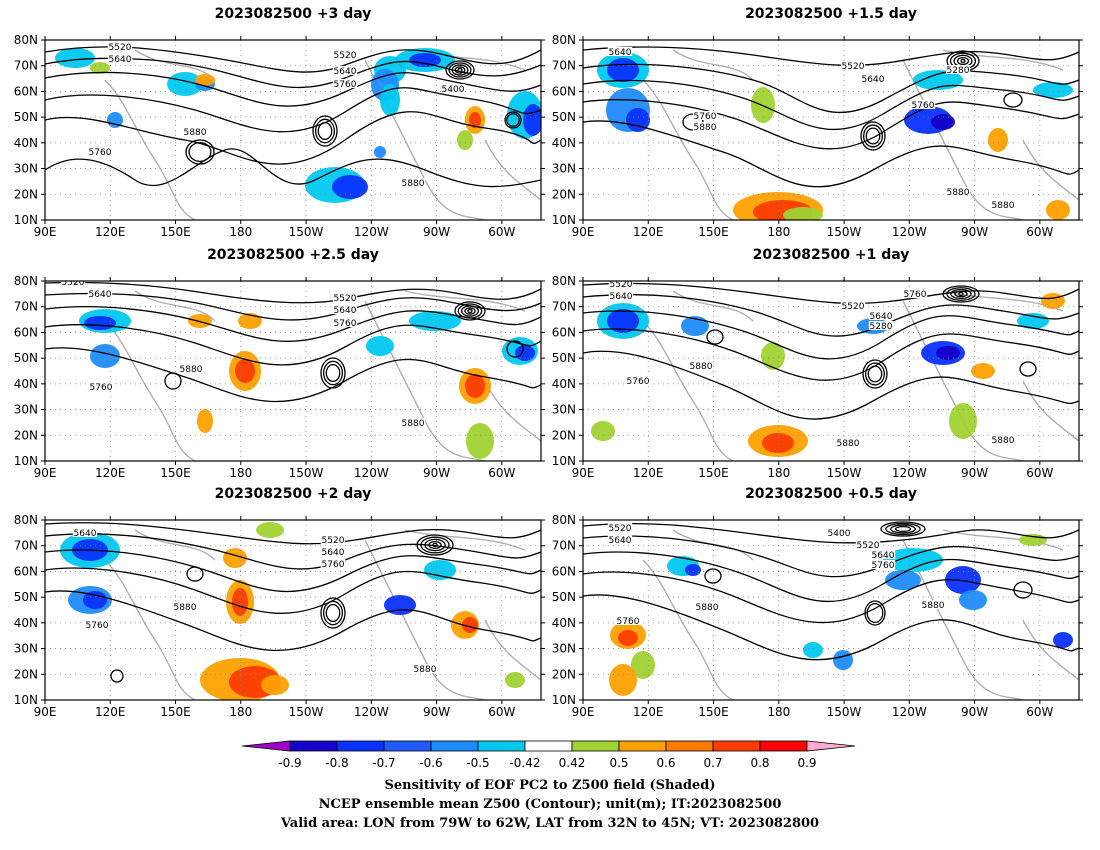  Describe the element at coordinates (712, 763) in the screenshot. I see `colorbar-tick-label: 0.7` at that location.